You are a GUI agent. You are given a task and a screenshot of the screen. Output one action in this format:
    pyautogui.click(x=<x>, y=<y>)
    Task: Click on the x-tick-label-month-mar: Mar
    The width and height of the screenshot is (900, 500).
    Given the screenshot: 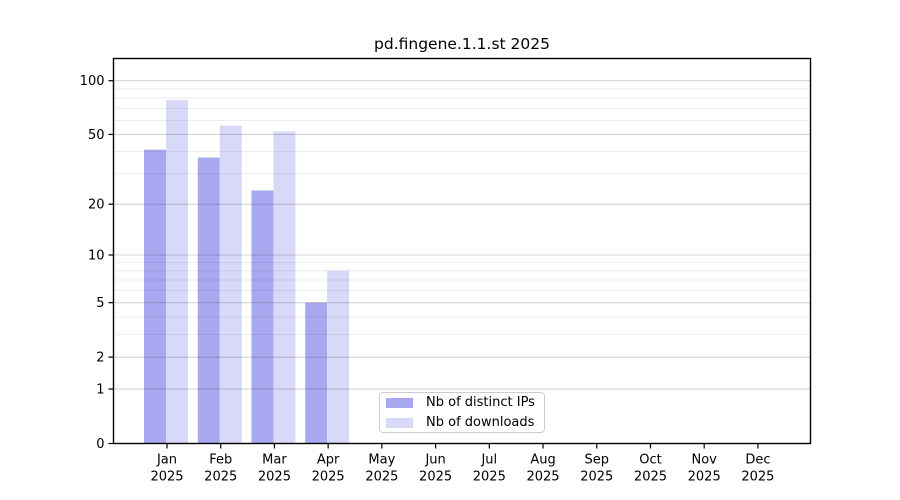 What is the action you would take?
    pyautogui.click(x=274, y=460)
    